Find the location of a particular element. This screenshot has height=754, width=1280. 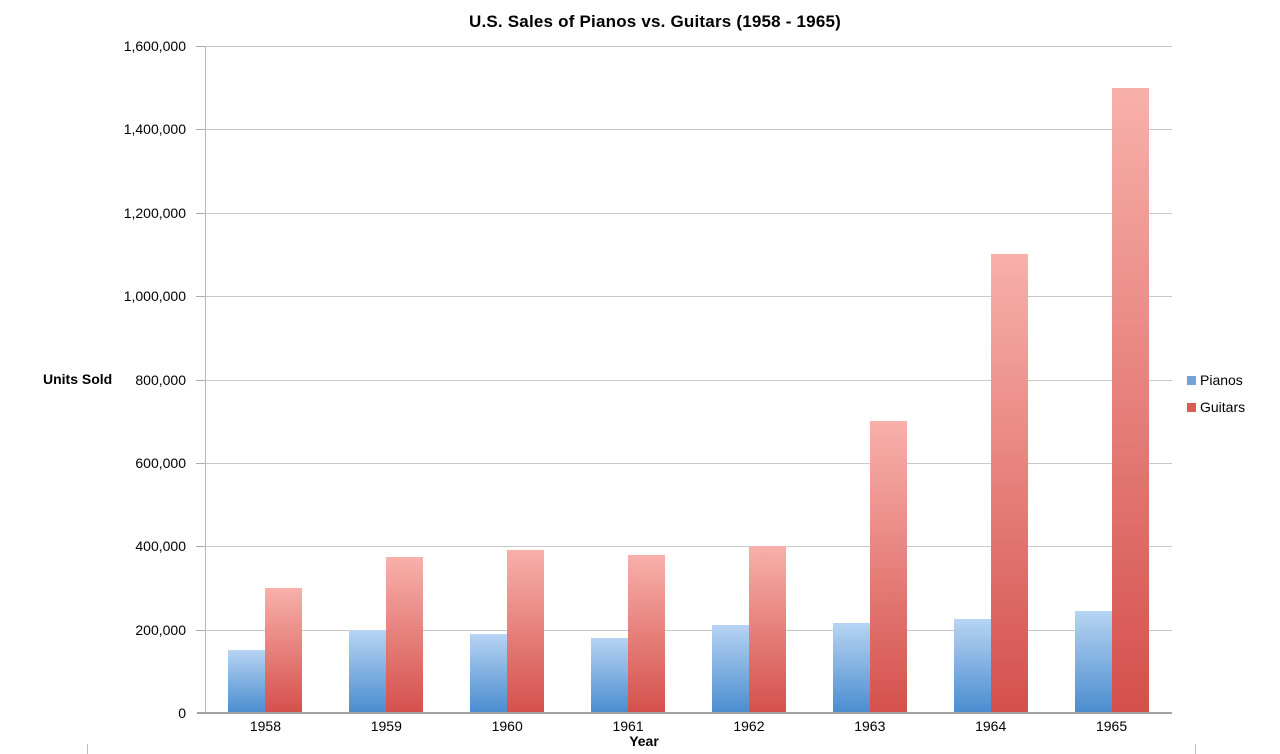

bar-group-1961 is located at coordinates (628, 379).